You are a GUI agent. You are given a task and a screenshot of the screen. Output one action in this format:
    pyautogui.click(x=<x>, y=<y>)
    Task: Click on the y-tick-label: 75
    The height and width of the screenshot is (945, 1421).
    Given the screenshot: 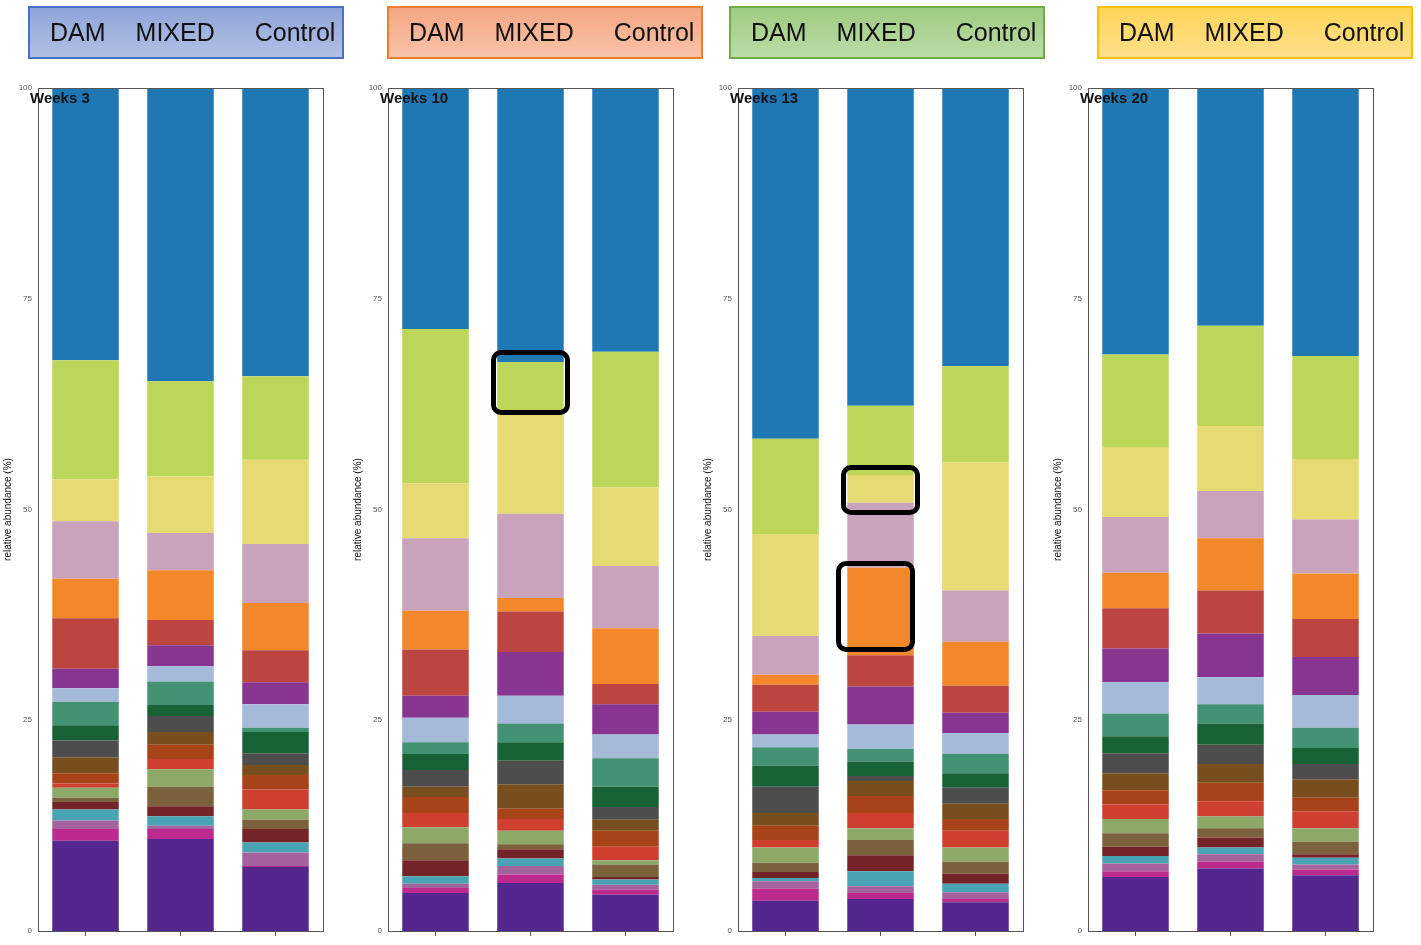 What is the action you would take?
    pyautogui.click(x=728, y=298)
    